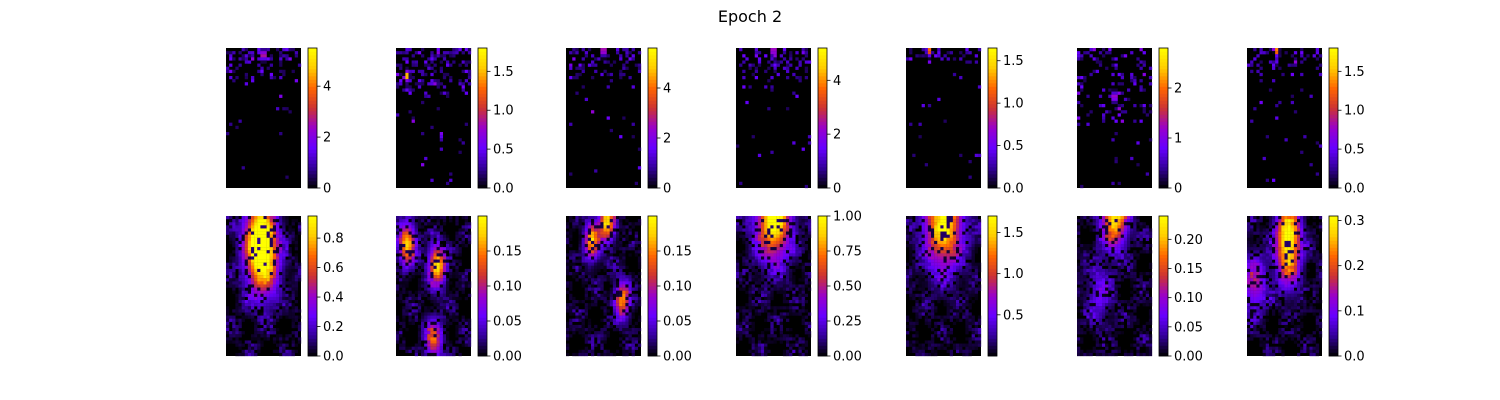 This screenshot has height=400, width=1500. Describe the element at coordinates (837, 81) in the screenshot. I see `colorbar-tick-label: 4` at that location.